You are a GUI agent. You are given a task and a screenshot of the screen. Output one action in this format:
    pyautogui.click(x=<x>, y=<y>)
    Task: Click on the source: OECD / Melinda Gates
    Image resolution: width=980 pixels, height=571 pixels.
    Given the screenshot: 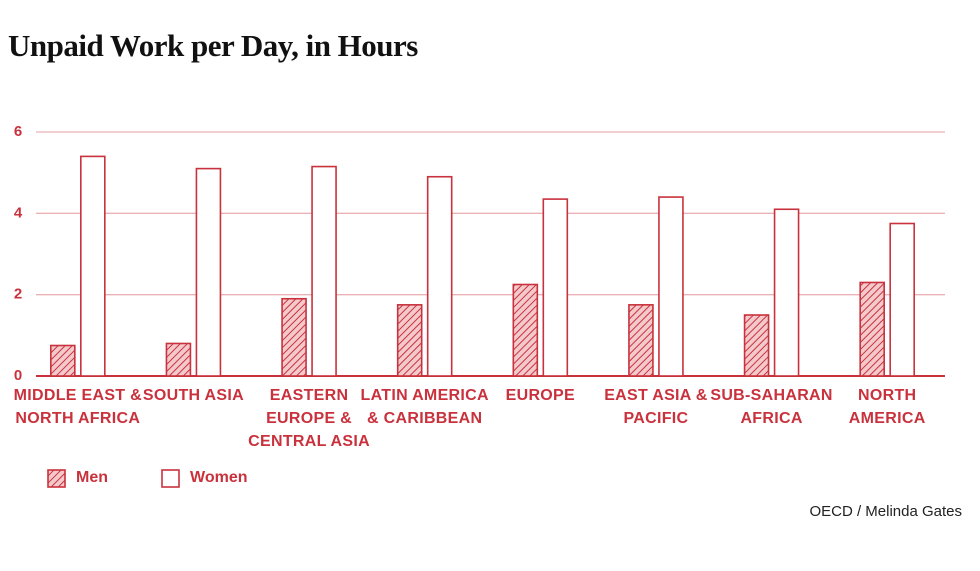 What is the action you would take?
    pyautogui.click(x=885, y=511)
    